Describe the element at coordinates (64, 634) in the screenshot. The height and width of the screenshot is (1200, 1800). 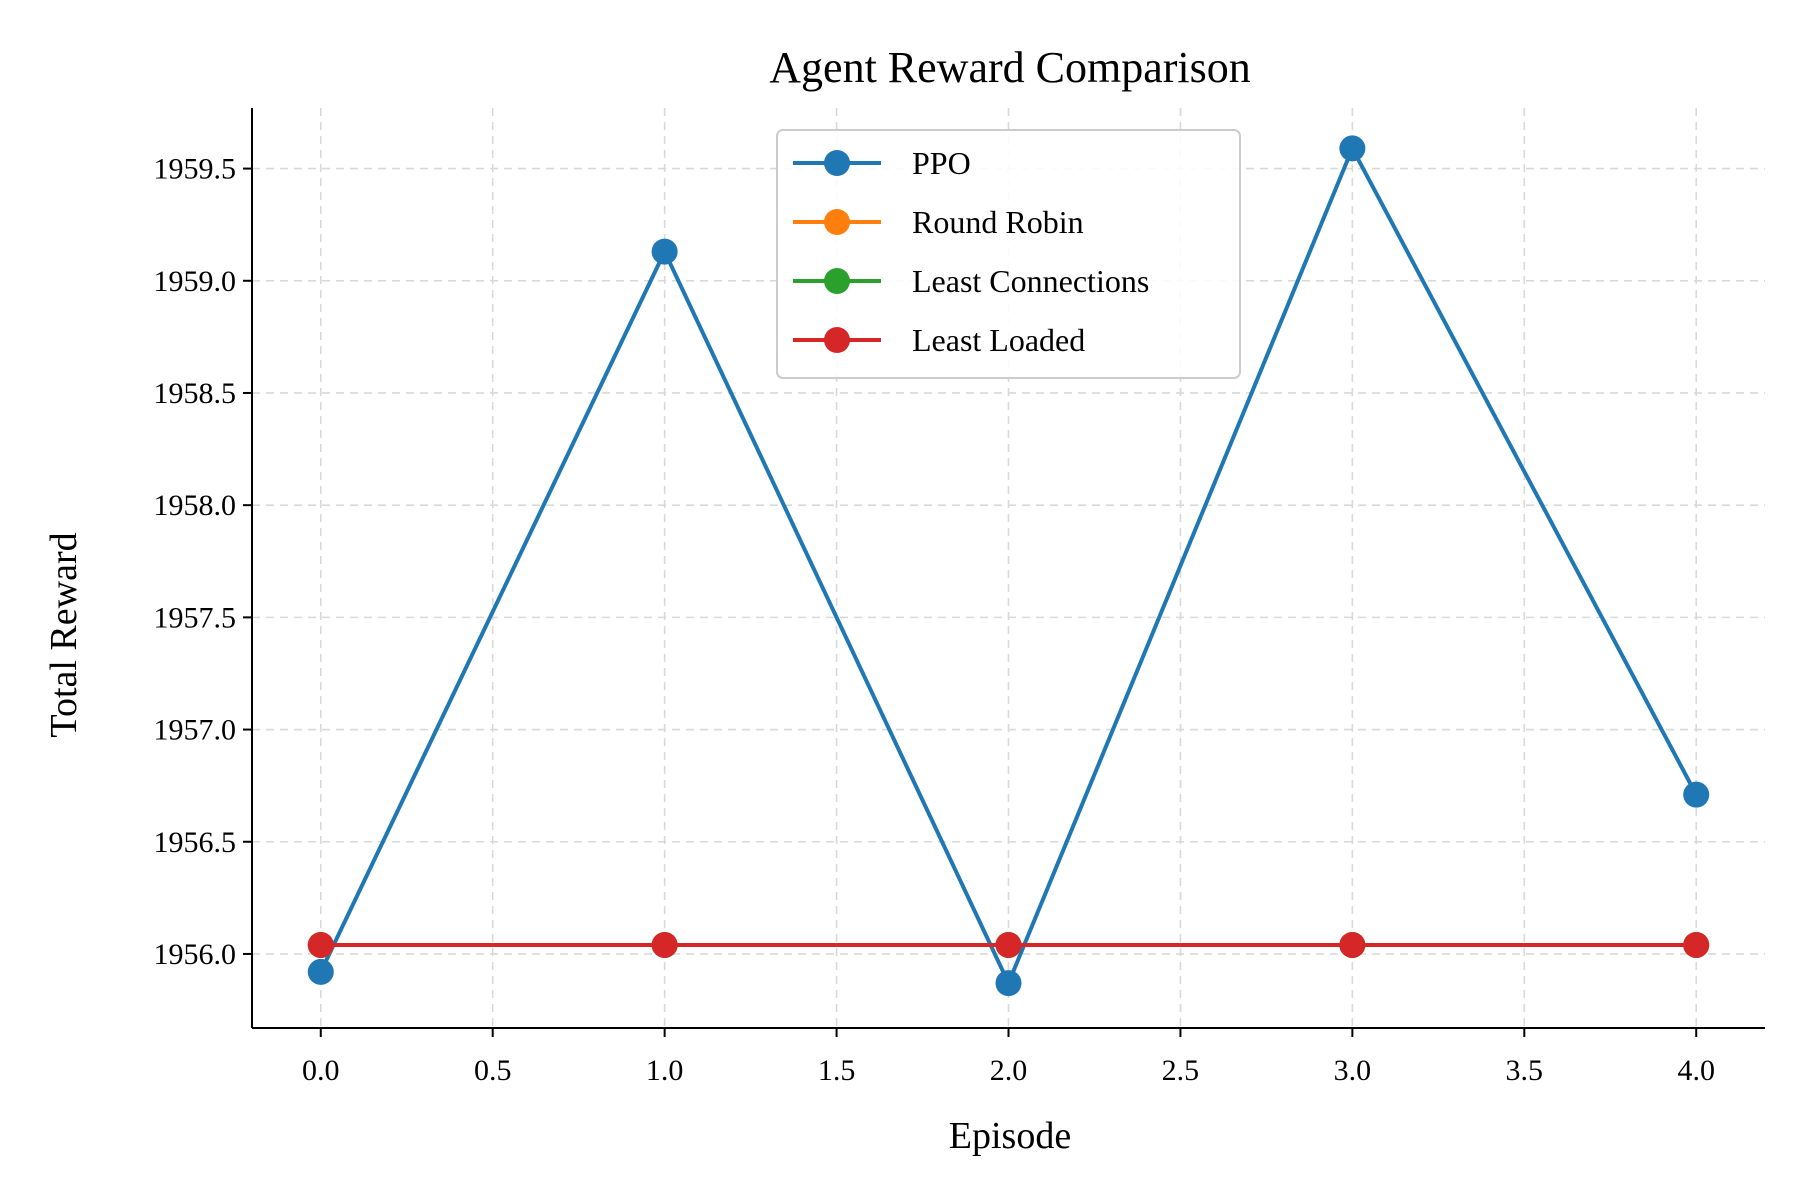
I see `y-axis-label: Total Reward` at that location.